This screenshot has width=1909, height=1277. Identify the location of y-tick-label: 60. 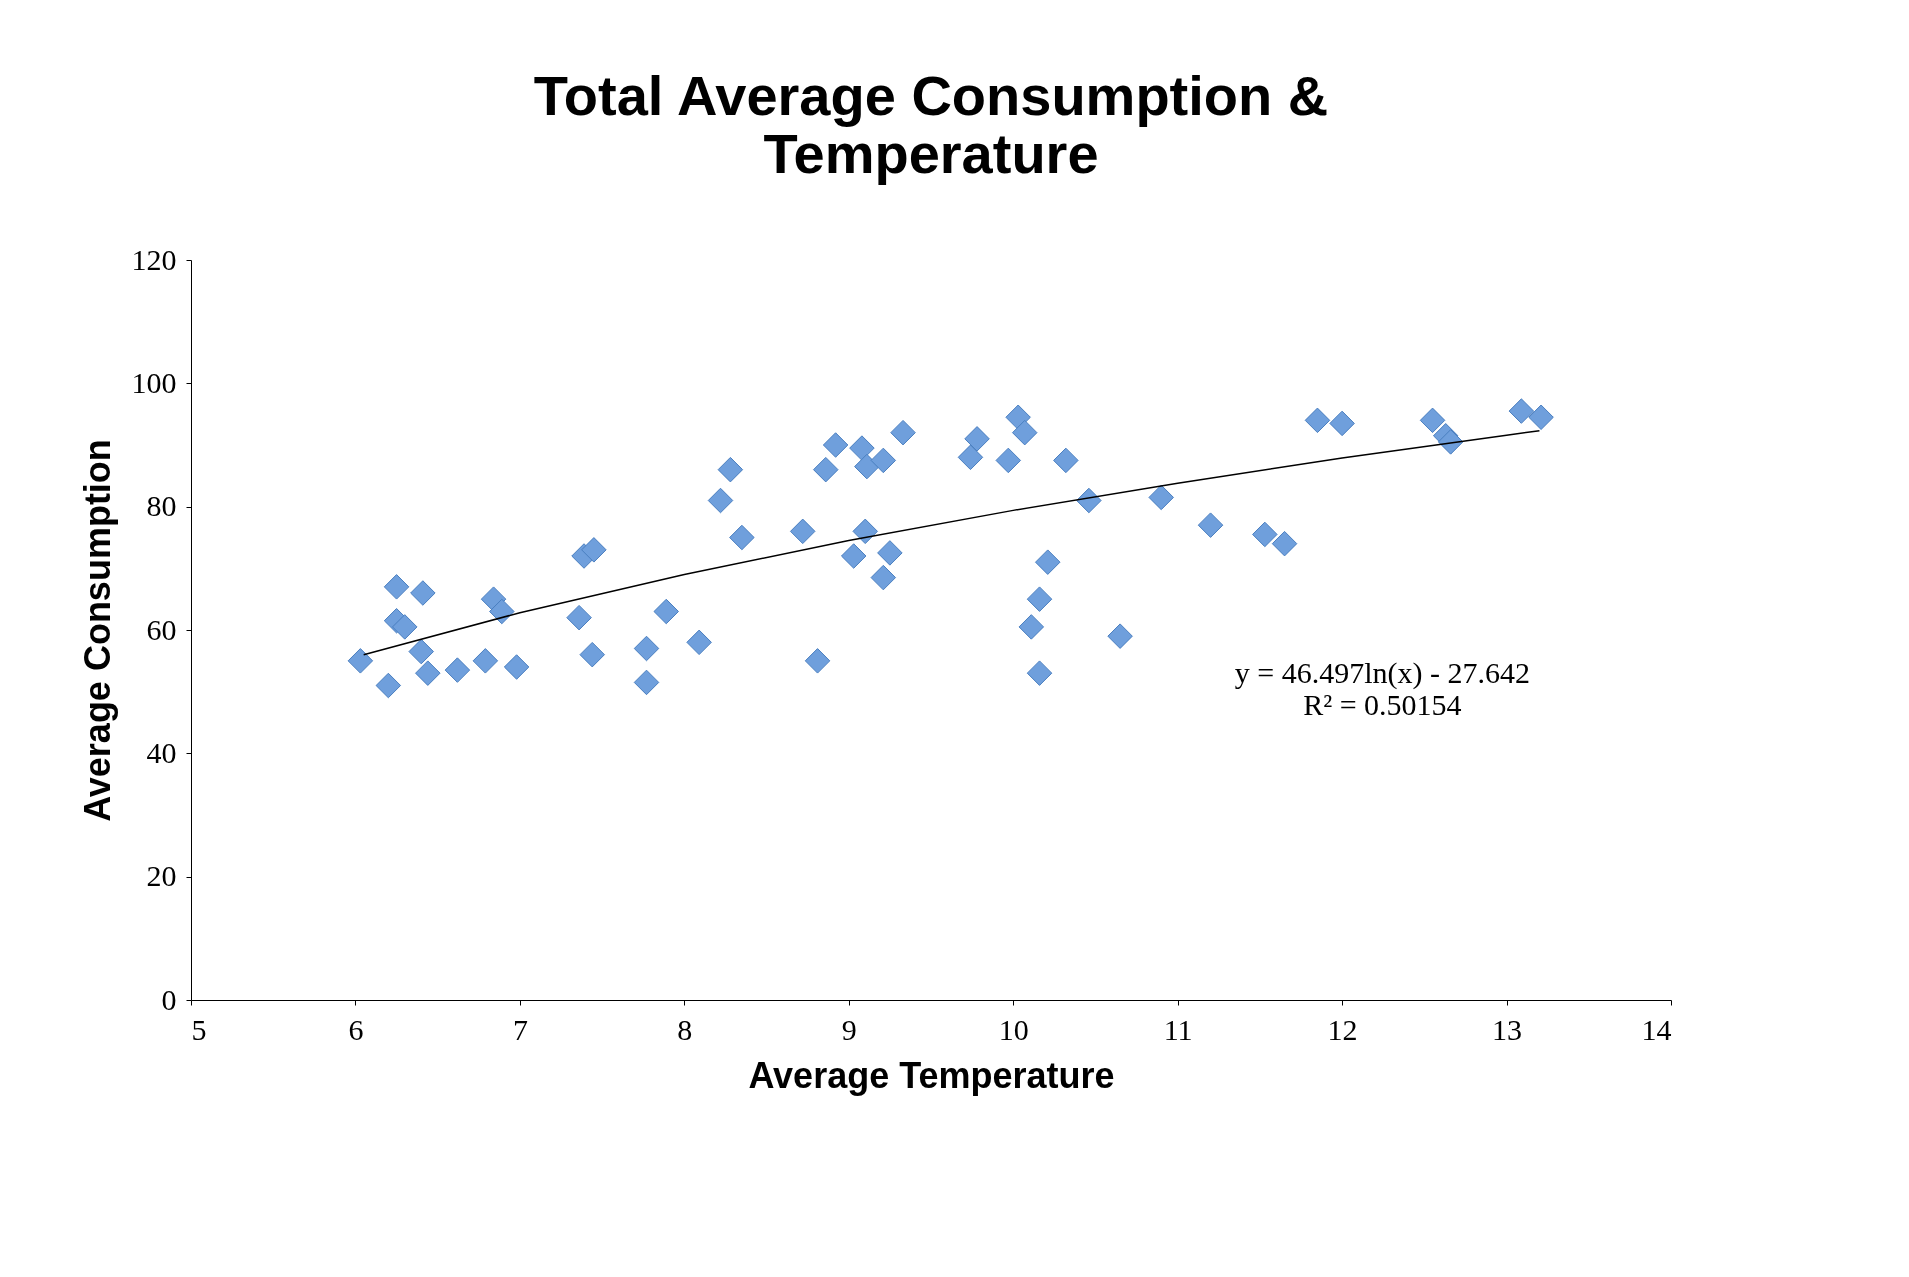
(161, 629).